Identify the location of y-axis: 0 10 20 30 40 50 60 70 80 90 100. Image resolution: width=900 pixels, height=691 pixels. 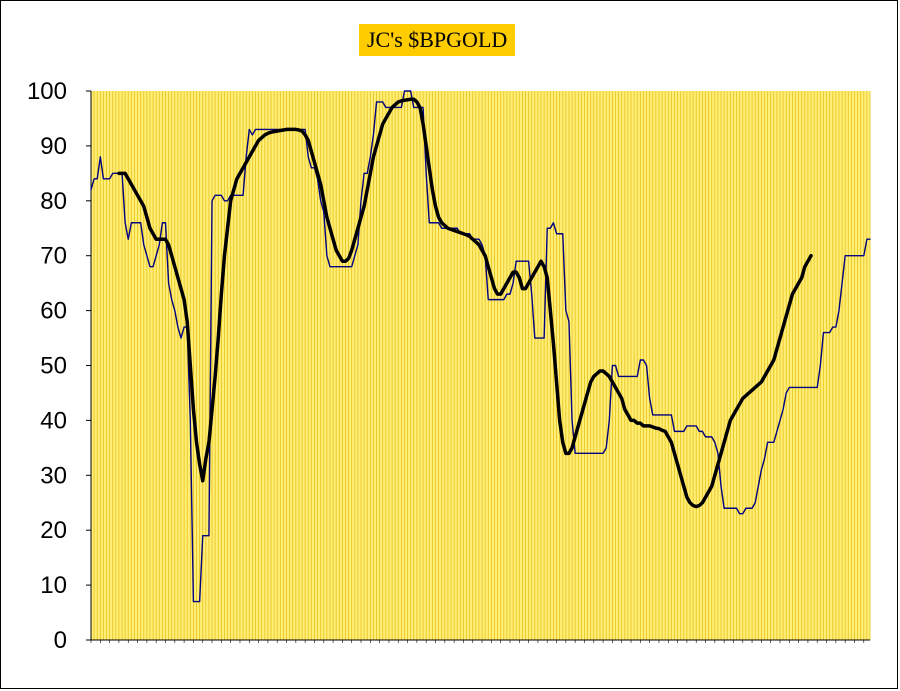
(59, 366).